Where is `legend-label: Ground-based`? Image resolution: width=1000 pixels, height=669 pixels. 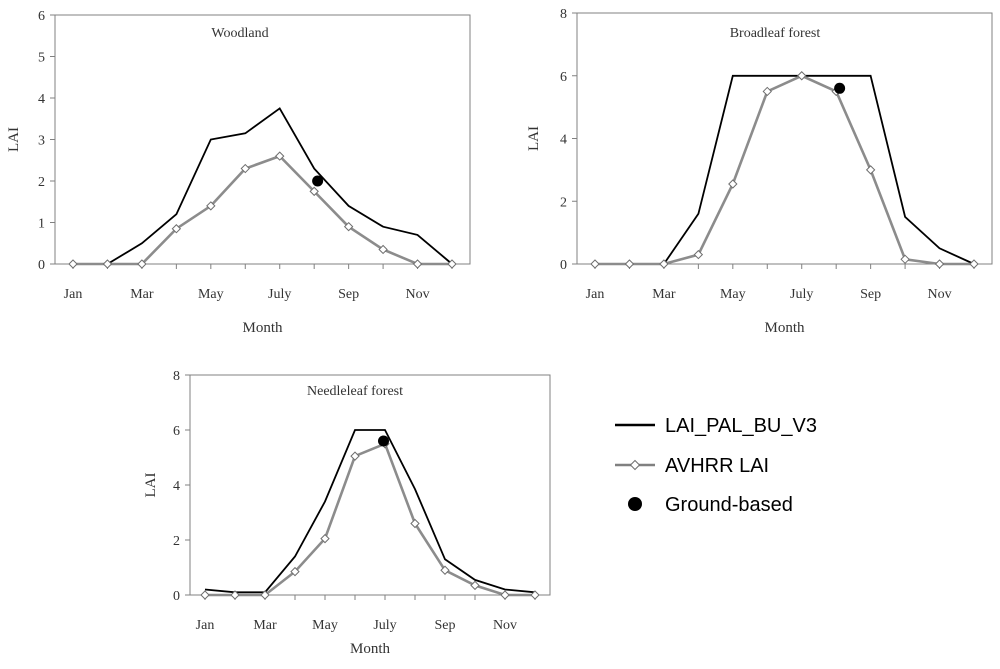
legend-label: Ground-based is located at coordinates (729, 505).